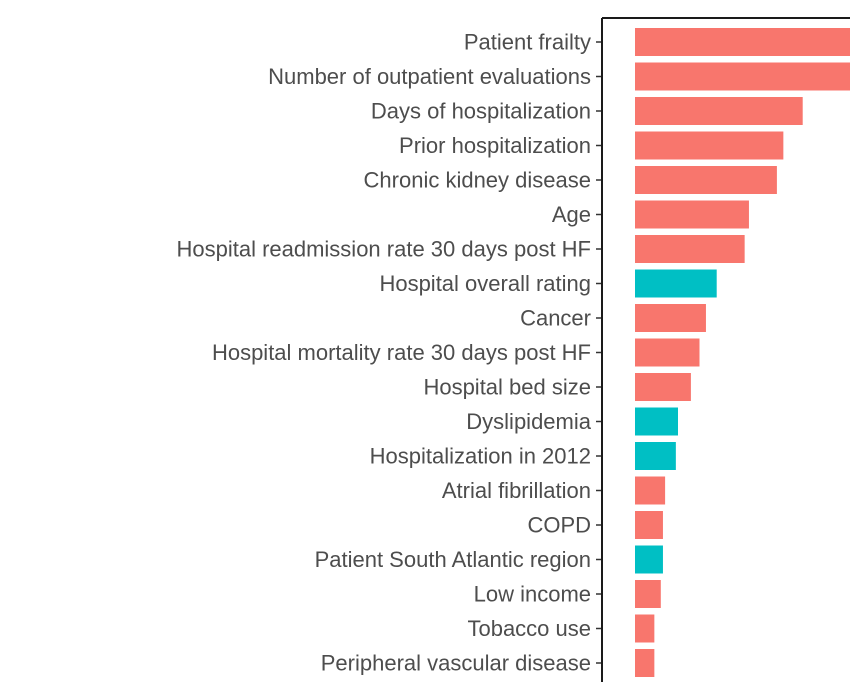 The width and height of the screenshot is (850, 682). Describe the element at coordinates (516, 490) in the screenshot. I see `y-tick-label-14: Atrial fibrillation` at that location.